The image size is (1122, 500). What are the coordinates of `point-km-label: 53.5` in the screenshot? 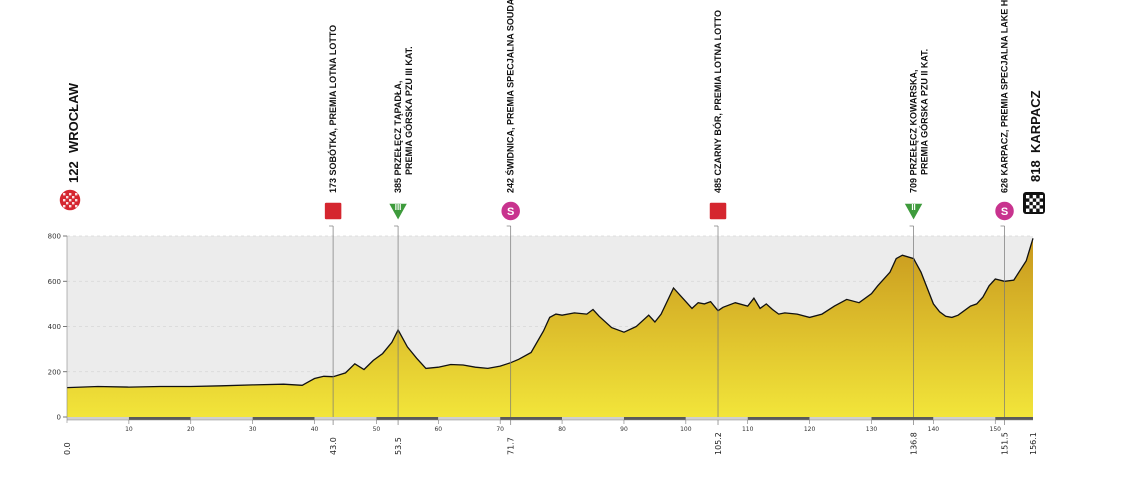 It's located at (398, 446).